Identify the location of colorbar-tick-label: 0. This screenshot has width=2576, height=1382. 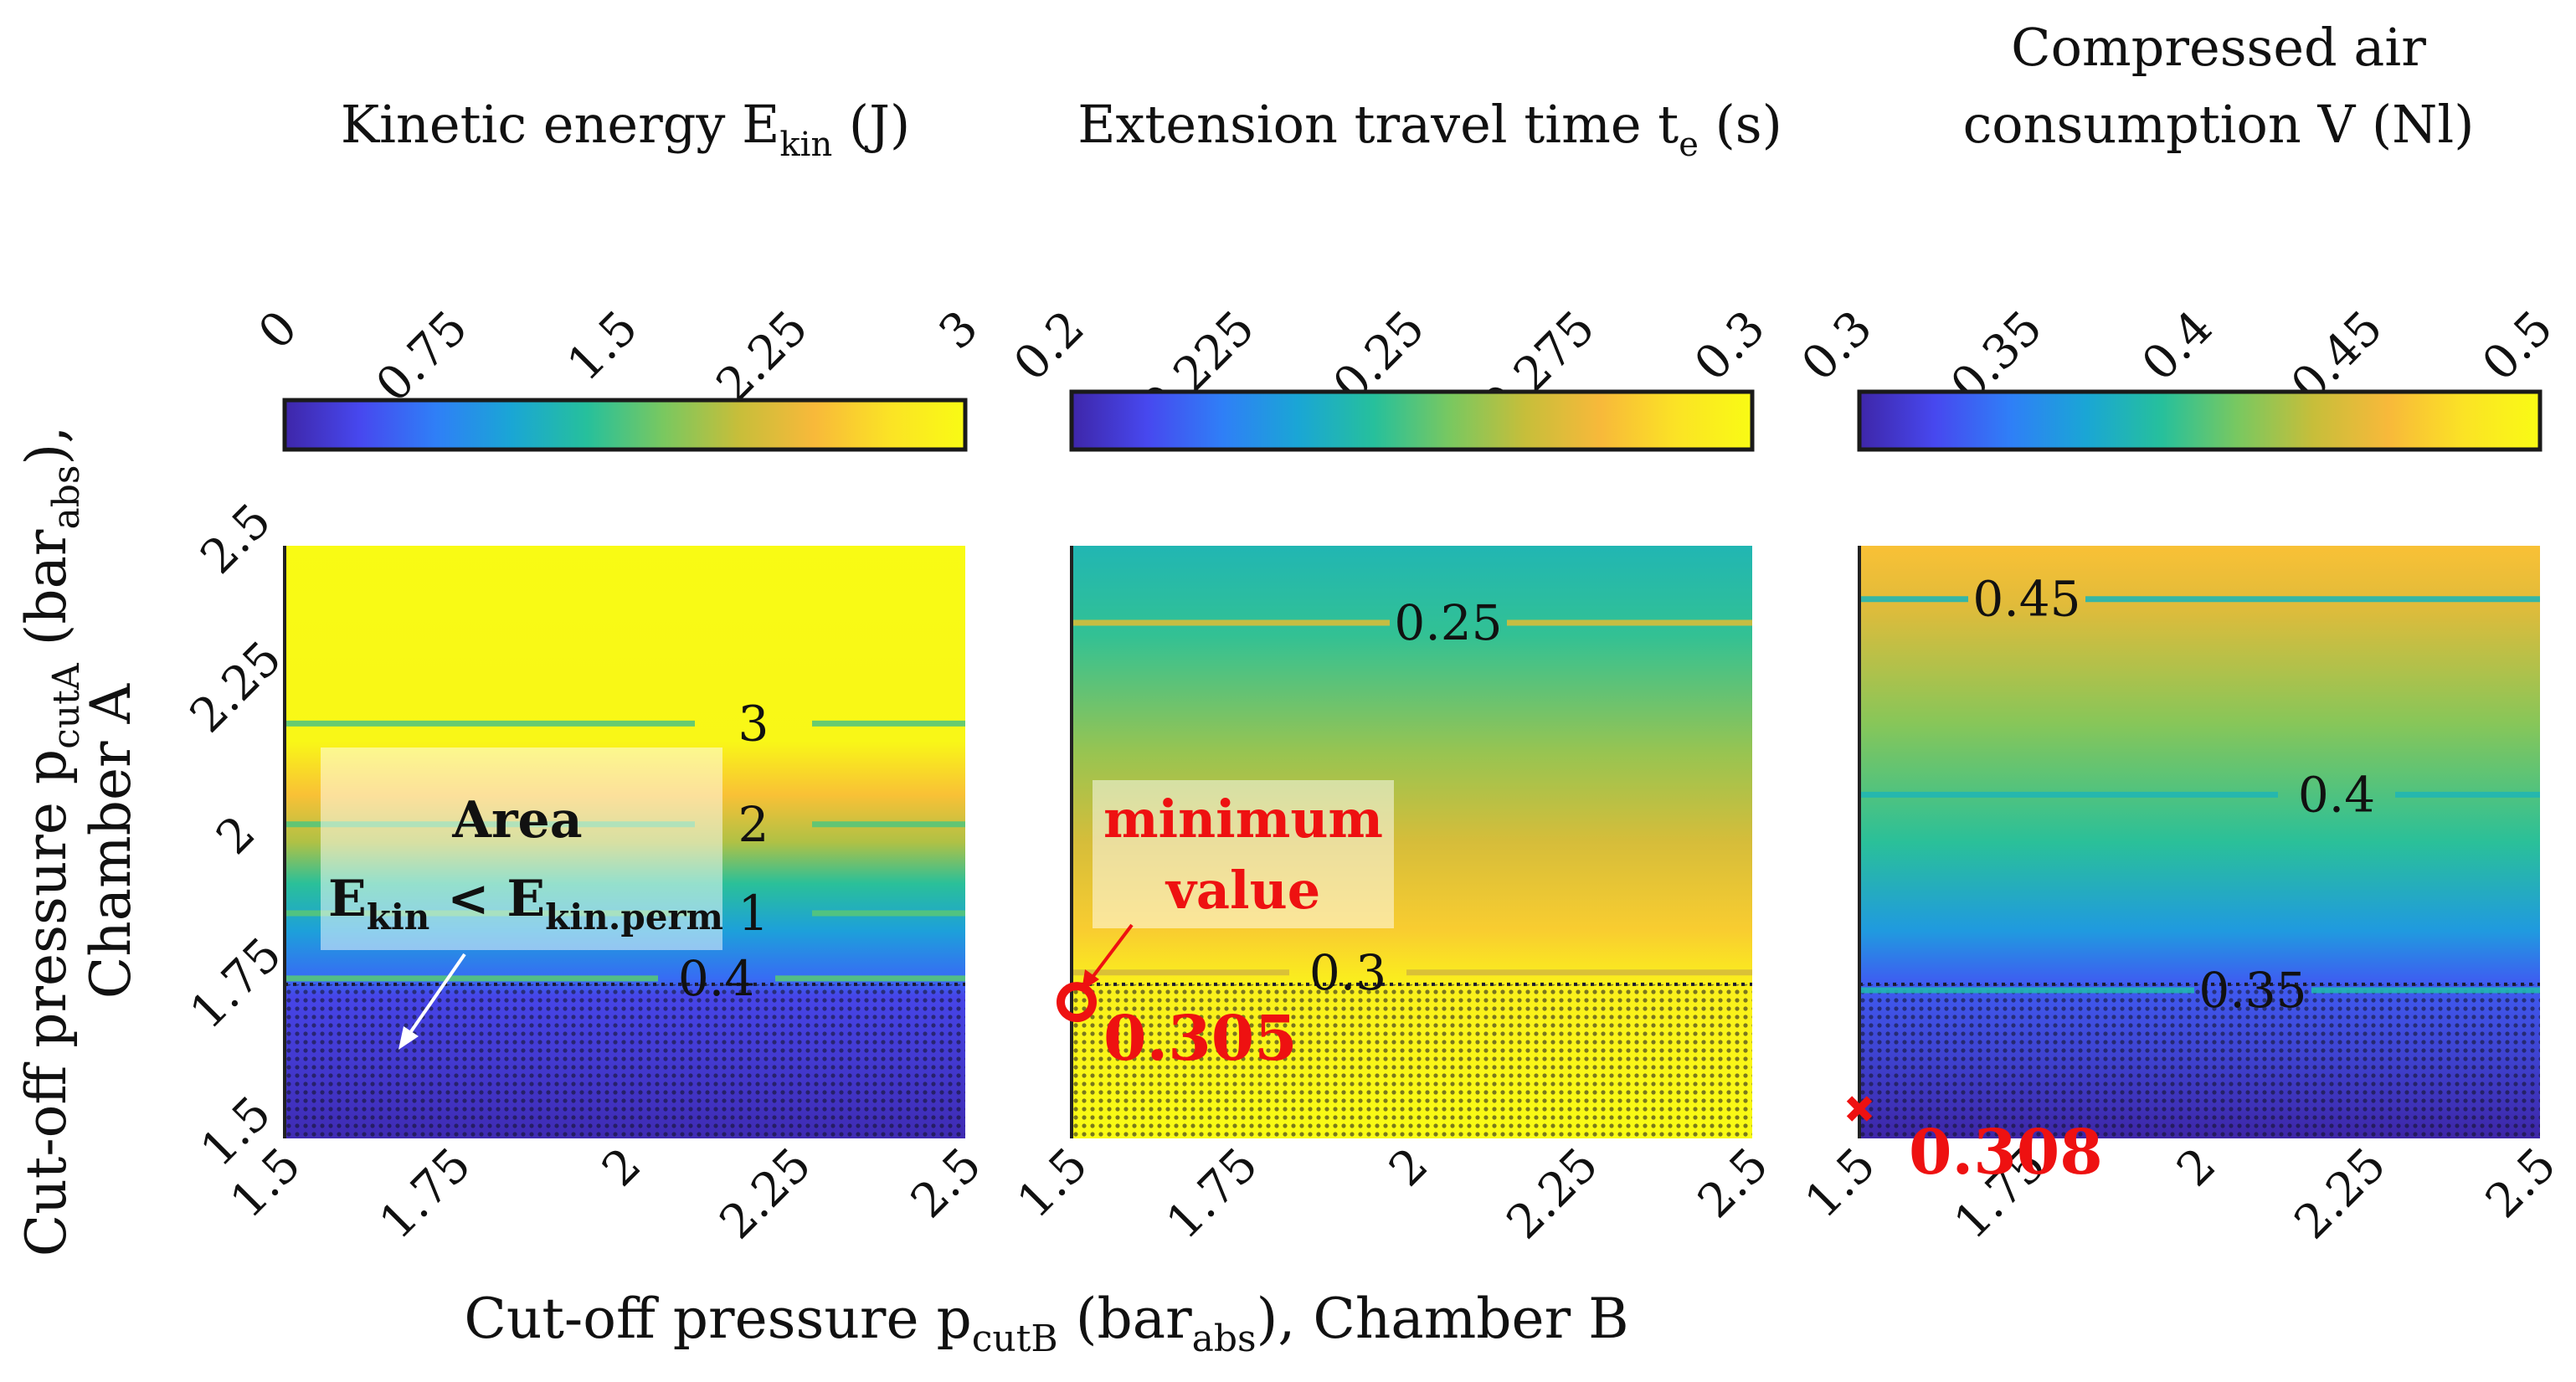
(278, 330).